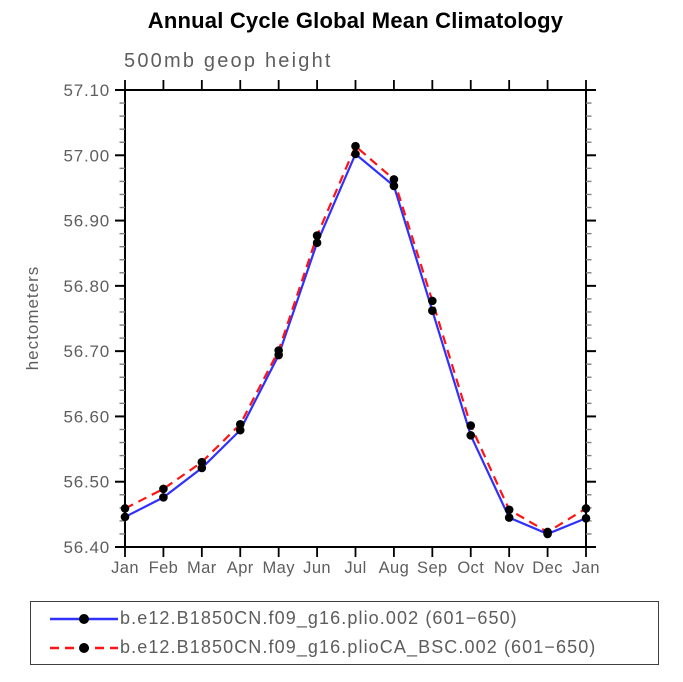  I want to click on x-tick-label: Feb, so click(164, 568).